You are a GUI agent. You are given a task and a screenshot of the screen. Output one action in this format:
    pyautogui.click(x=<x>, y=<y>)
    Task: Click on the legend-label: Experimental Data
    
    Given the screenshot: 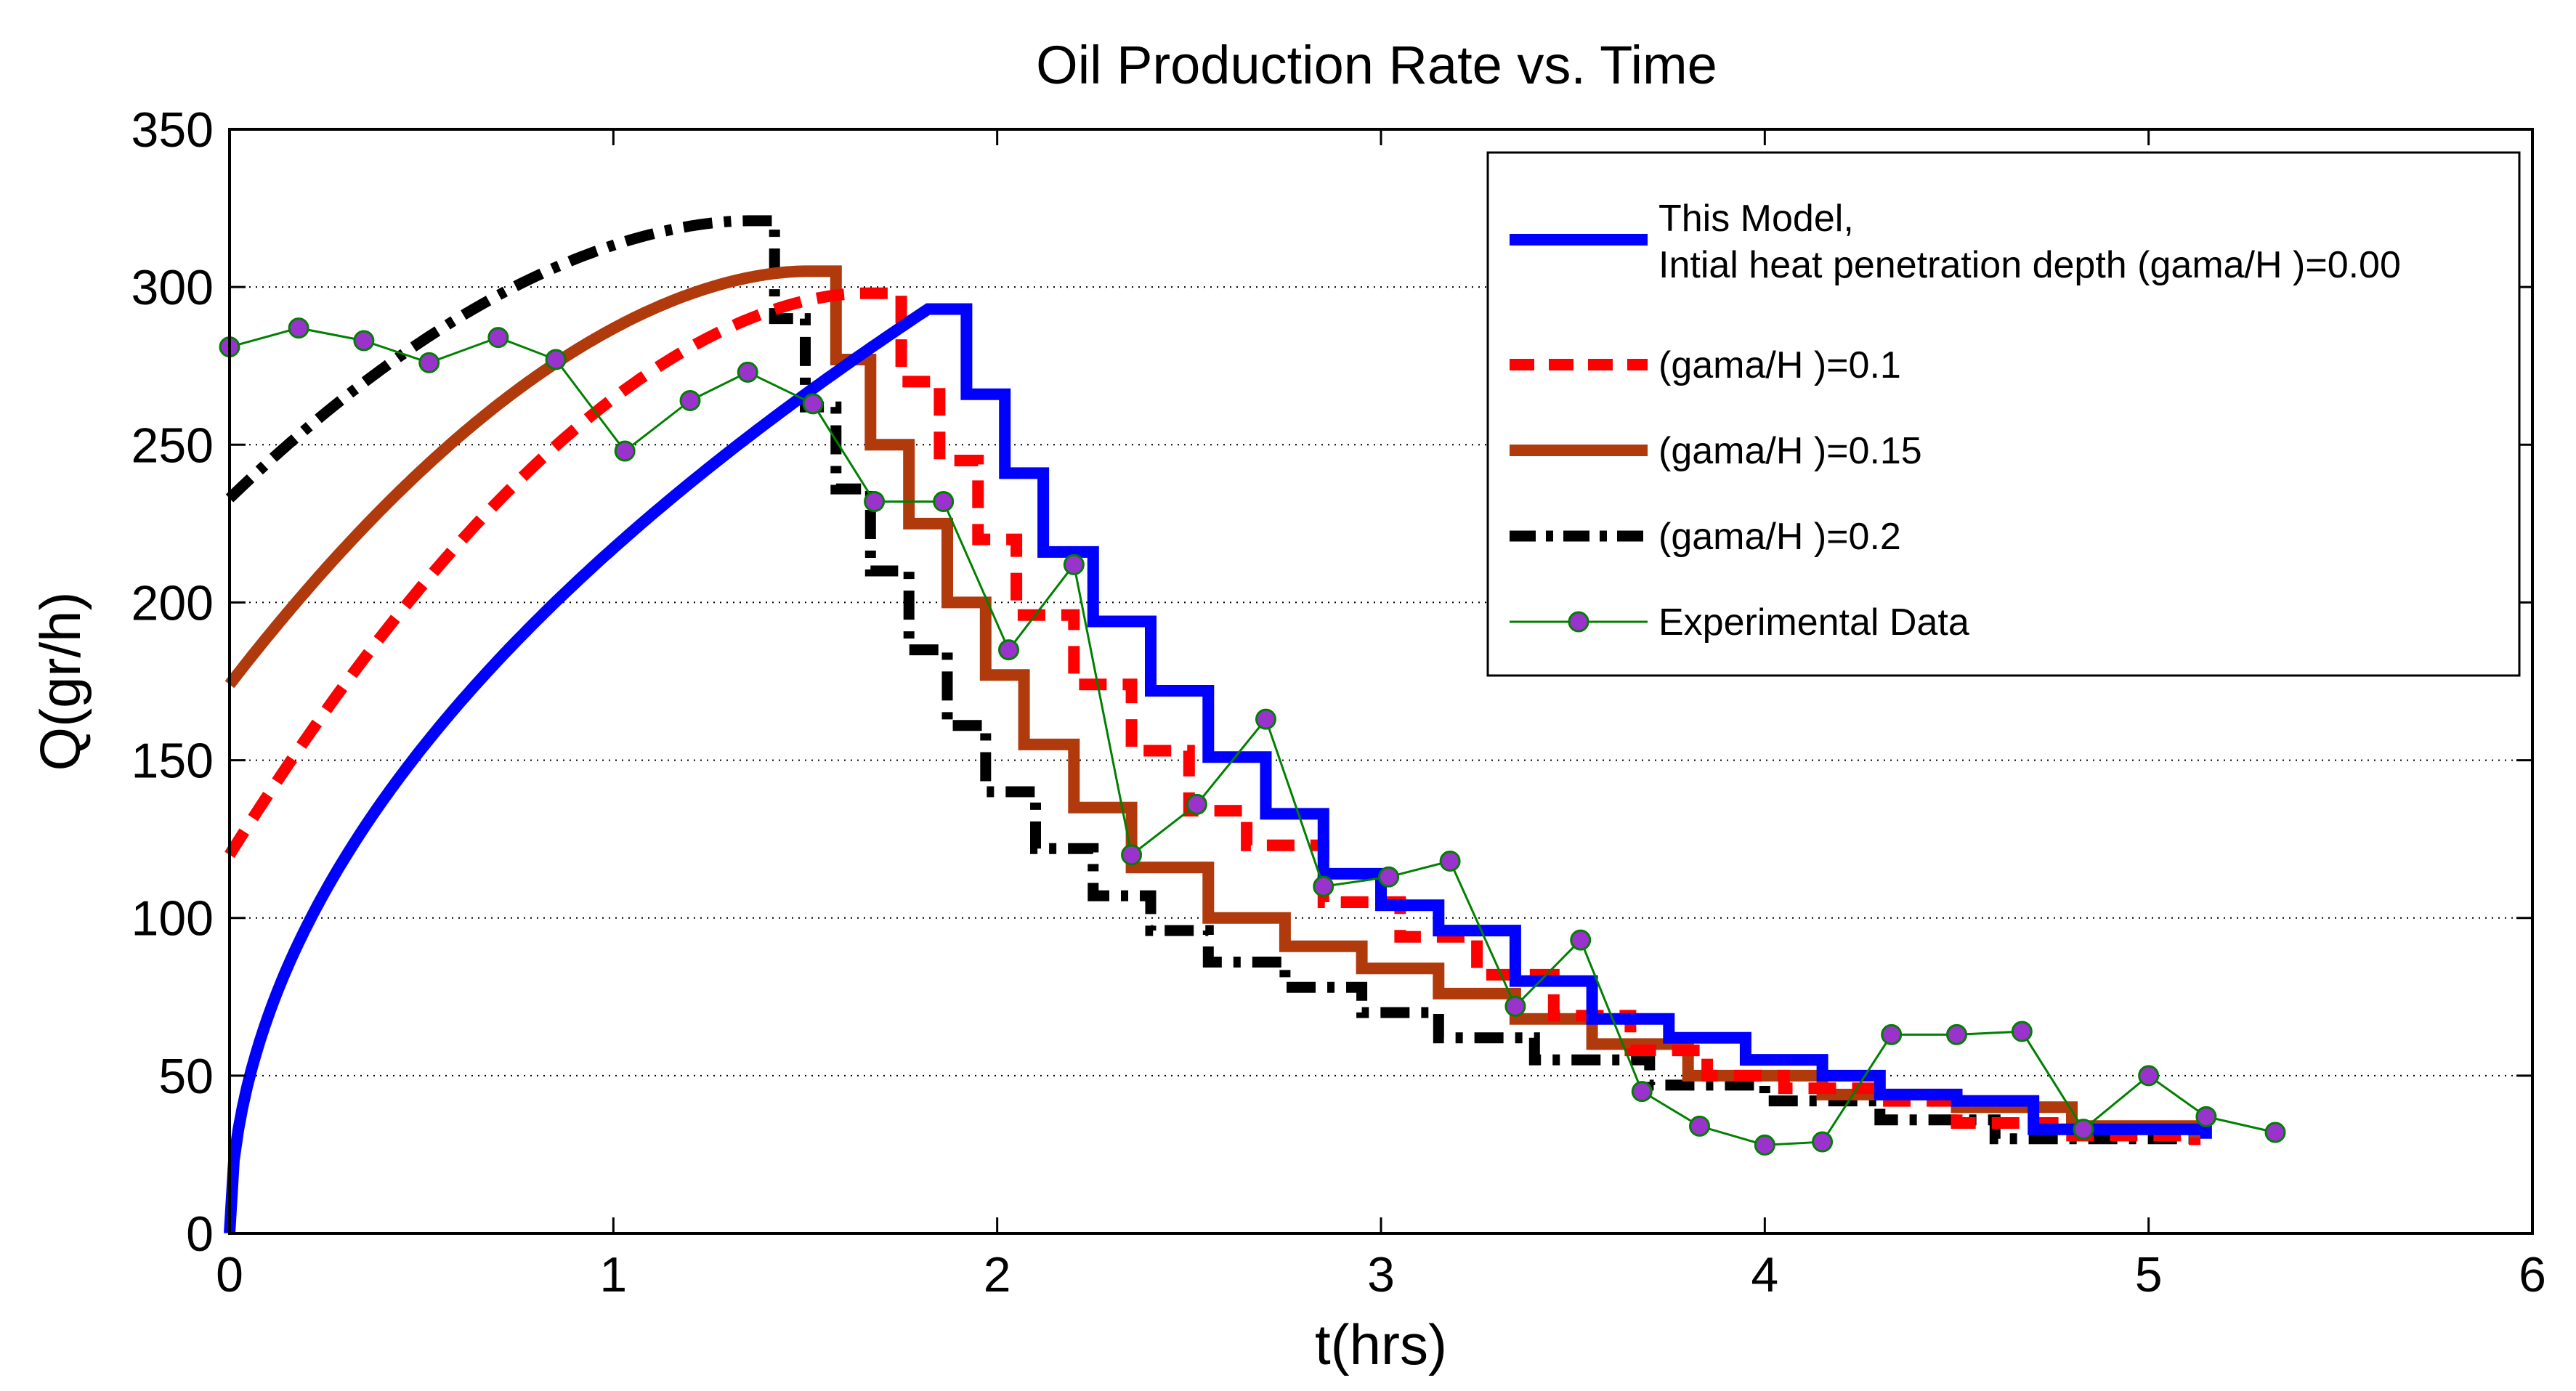 What is the action you would take?
    pyautogui.click(x=1813, y=622)
    